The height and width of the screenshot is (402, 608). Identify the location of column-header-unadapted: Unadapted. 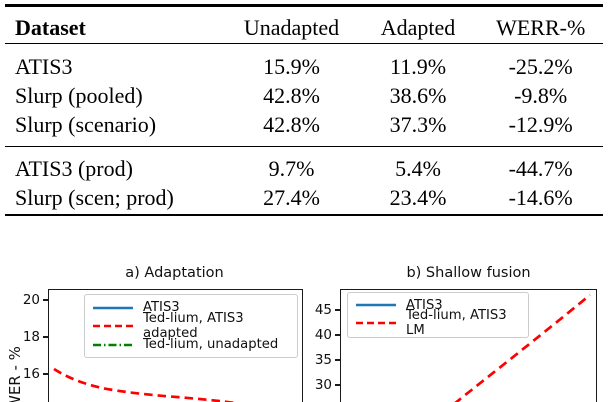
(291, 27).